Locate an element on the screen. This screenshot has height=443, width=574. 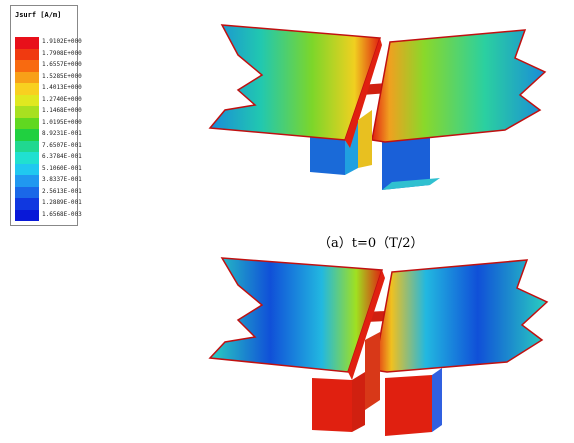
legend-entry: 1.2889E-001 is located at coordinates (48, 204).